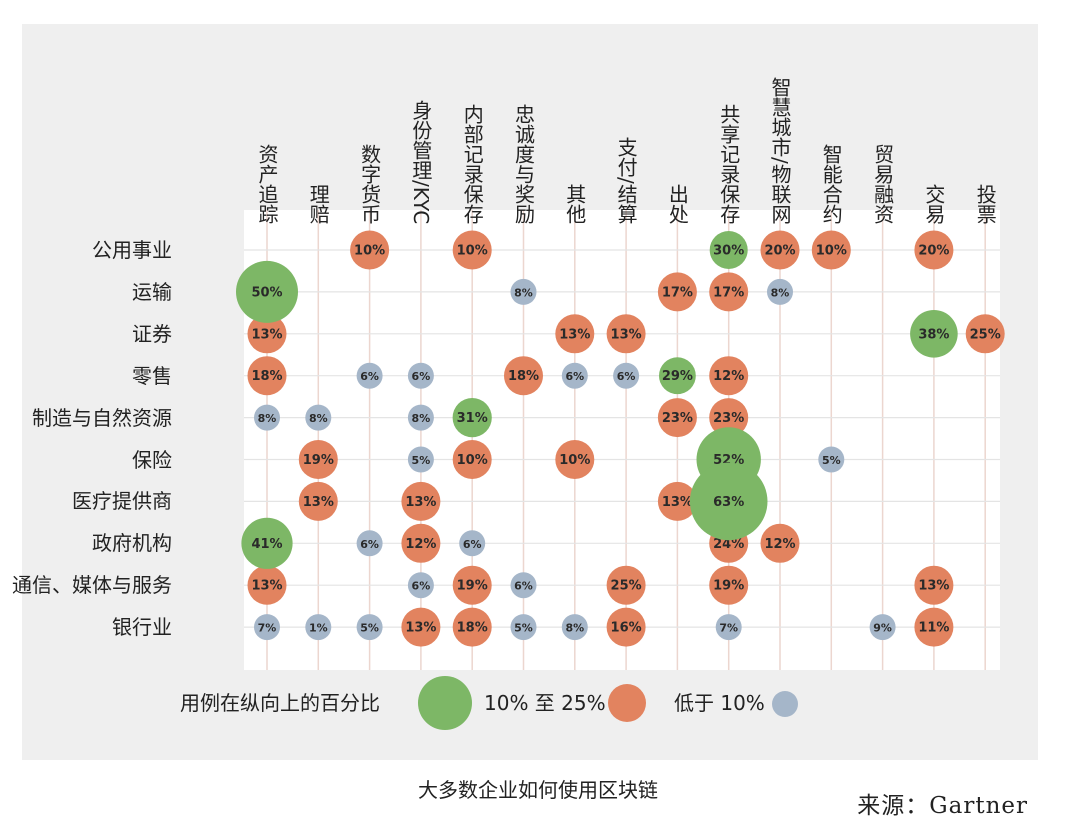  I want to click on bubble-label: 1%, so click(318, 628).